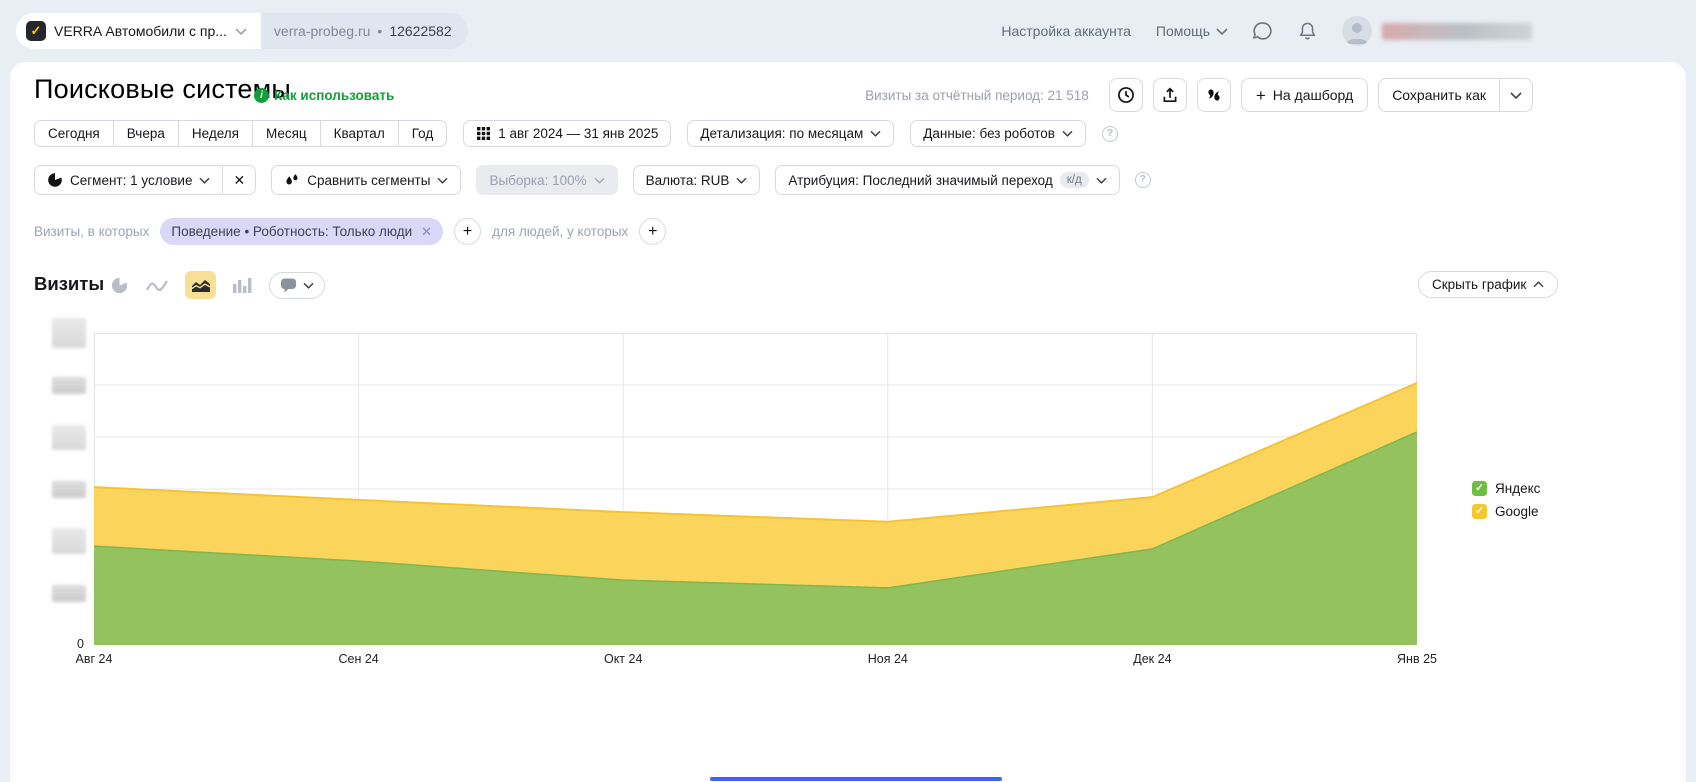  I want to click on counter-domain: verra-probeg.ru, so click(322, 31).